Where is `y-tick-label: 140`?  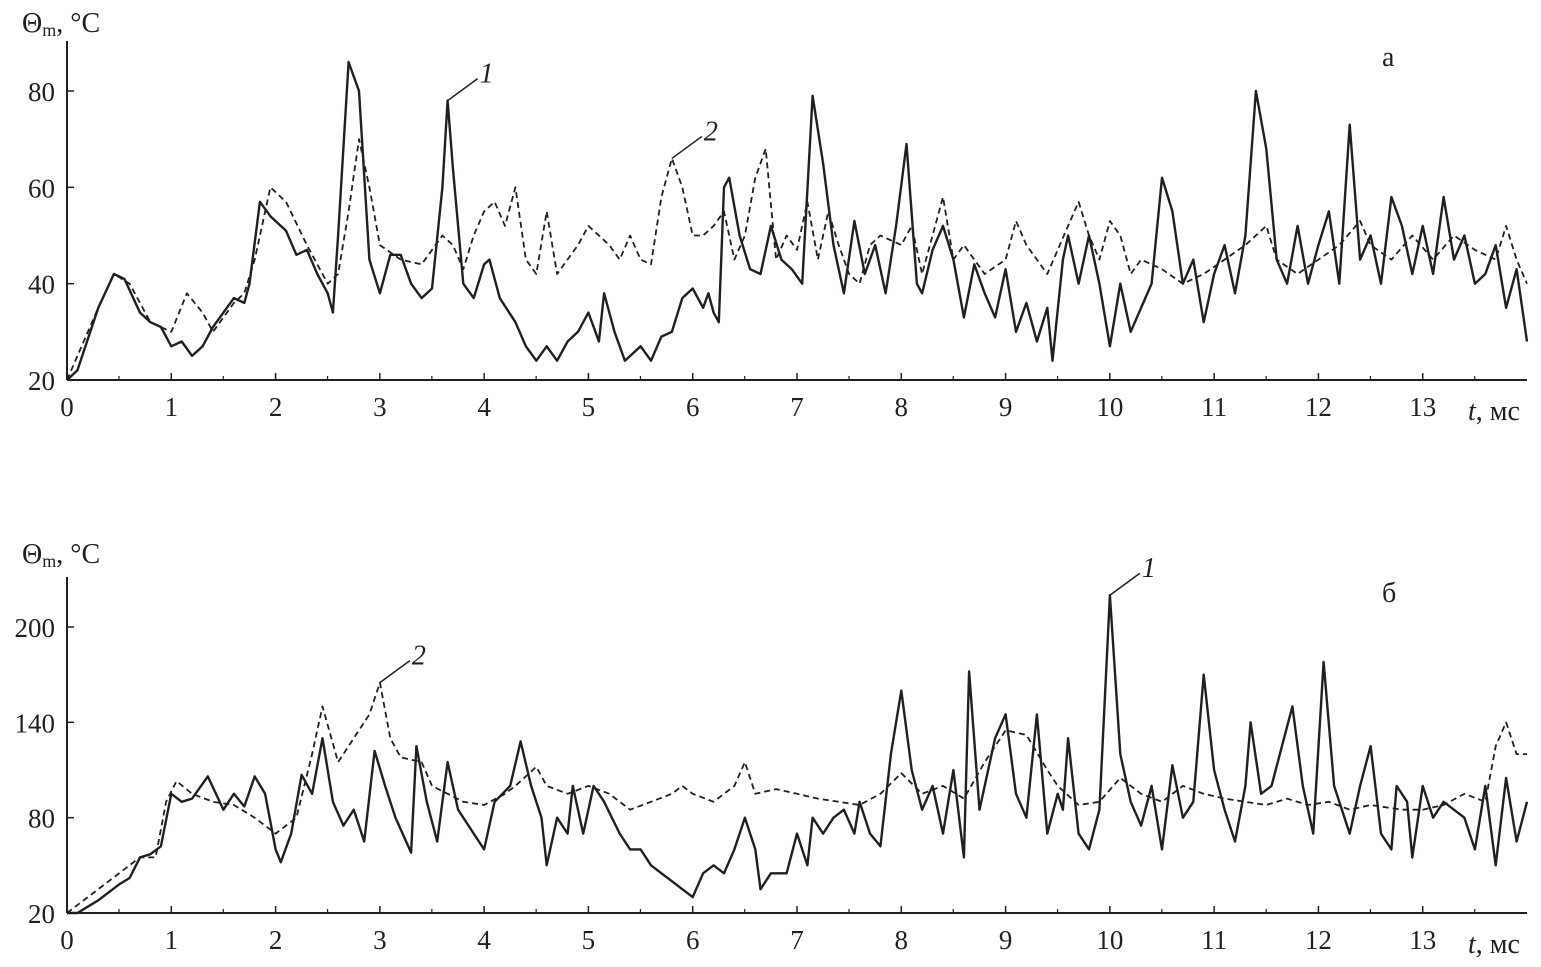
y-tick-label: 140 is located at coordinates (35, 723).